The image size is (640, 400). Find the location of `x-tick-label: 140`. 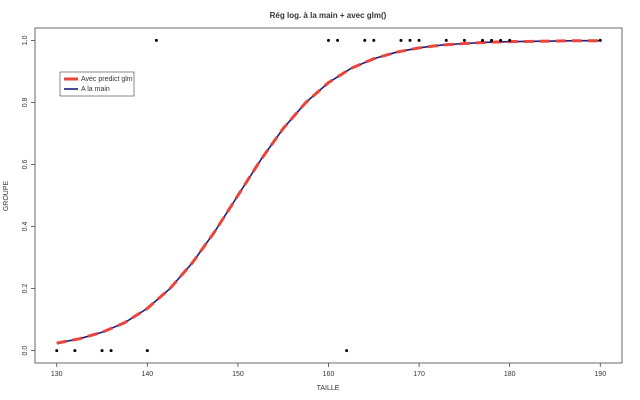

x-tick-label: 140 is located at coordinates (147, 374).